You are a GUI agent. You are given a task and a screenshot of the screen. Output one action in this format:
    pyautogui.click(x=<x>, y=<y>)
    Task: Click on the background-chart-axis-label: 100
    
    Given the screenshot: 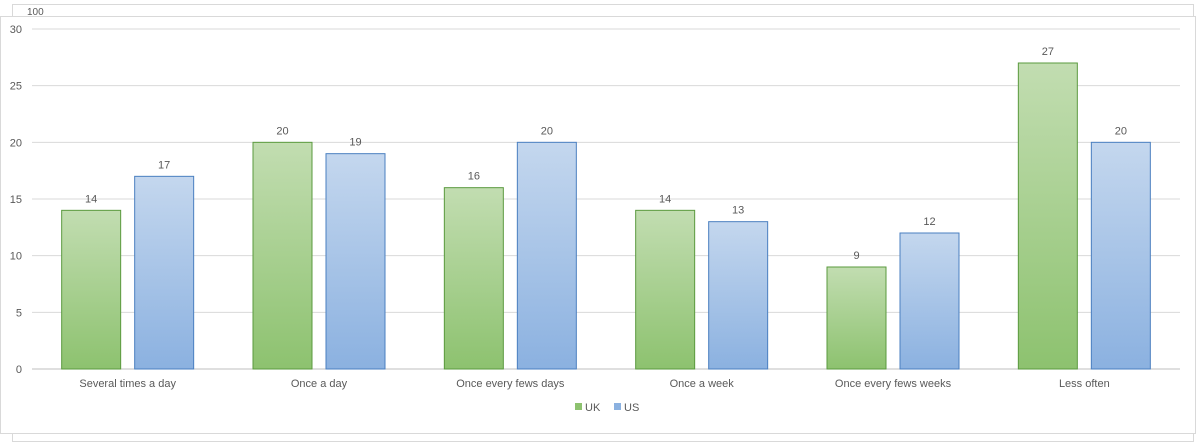 What is the action you would take?
    pyautogui.click(x=35, y=13)
    